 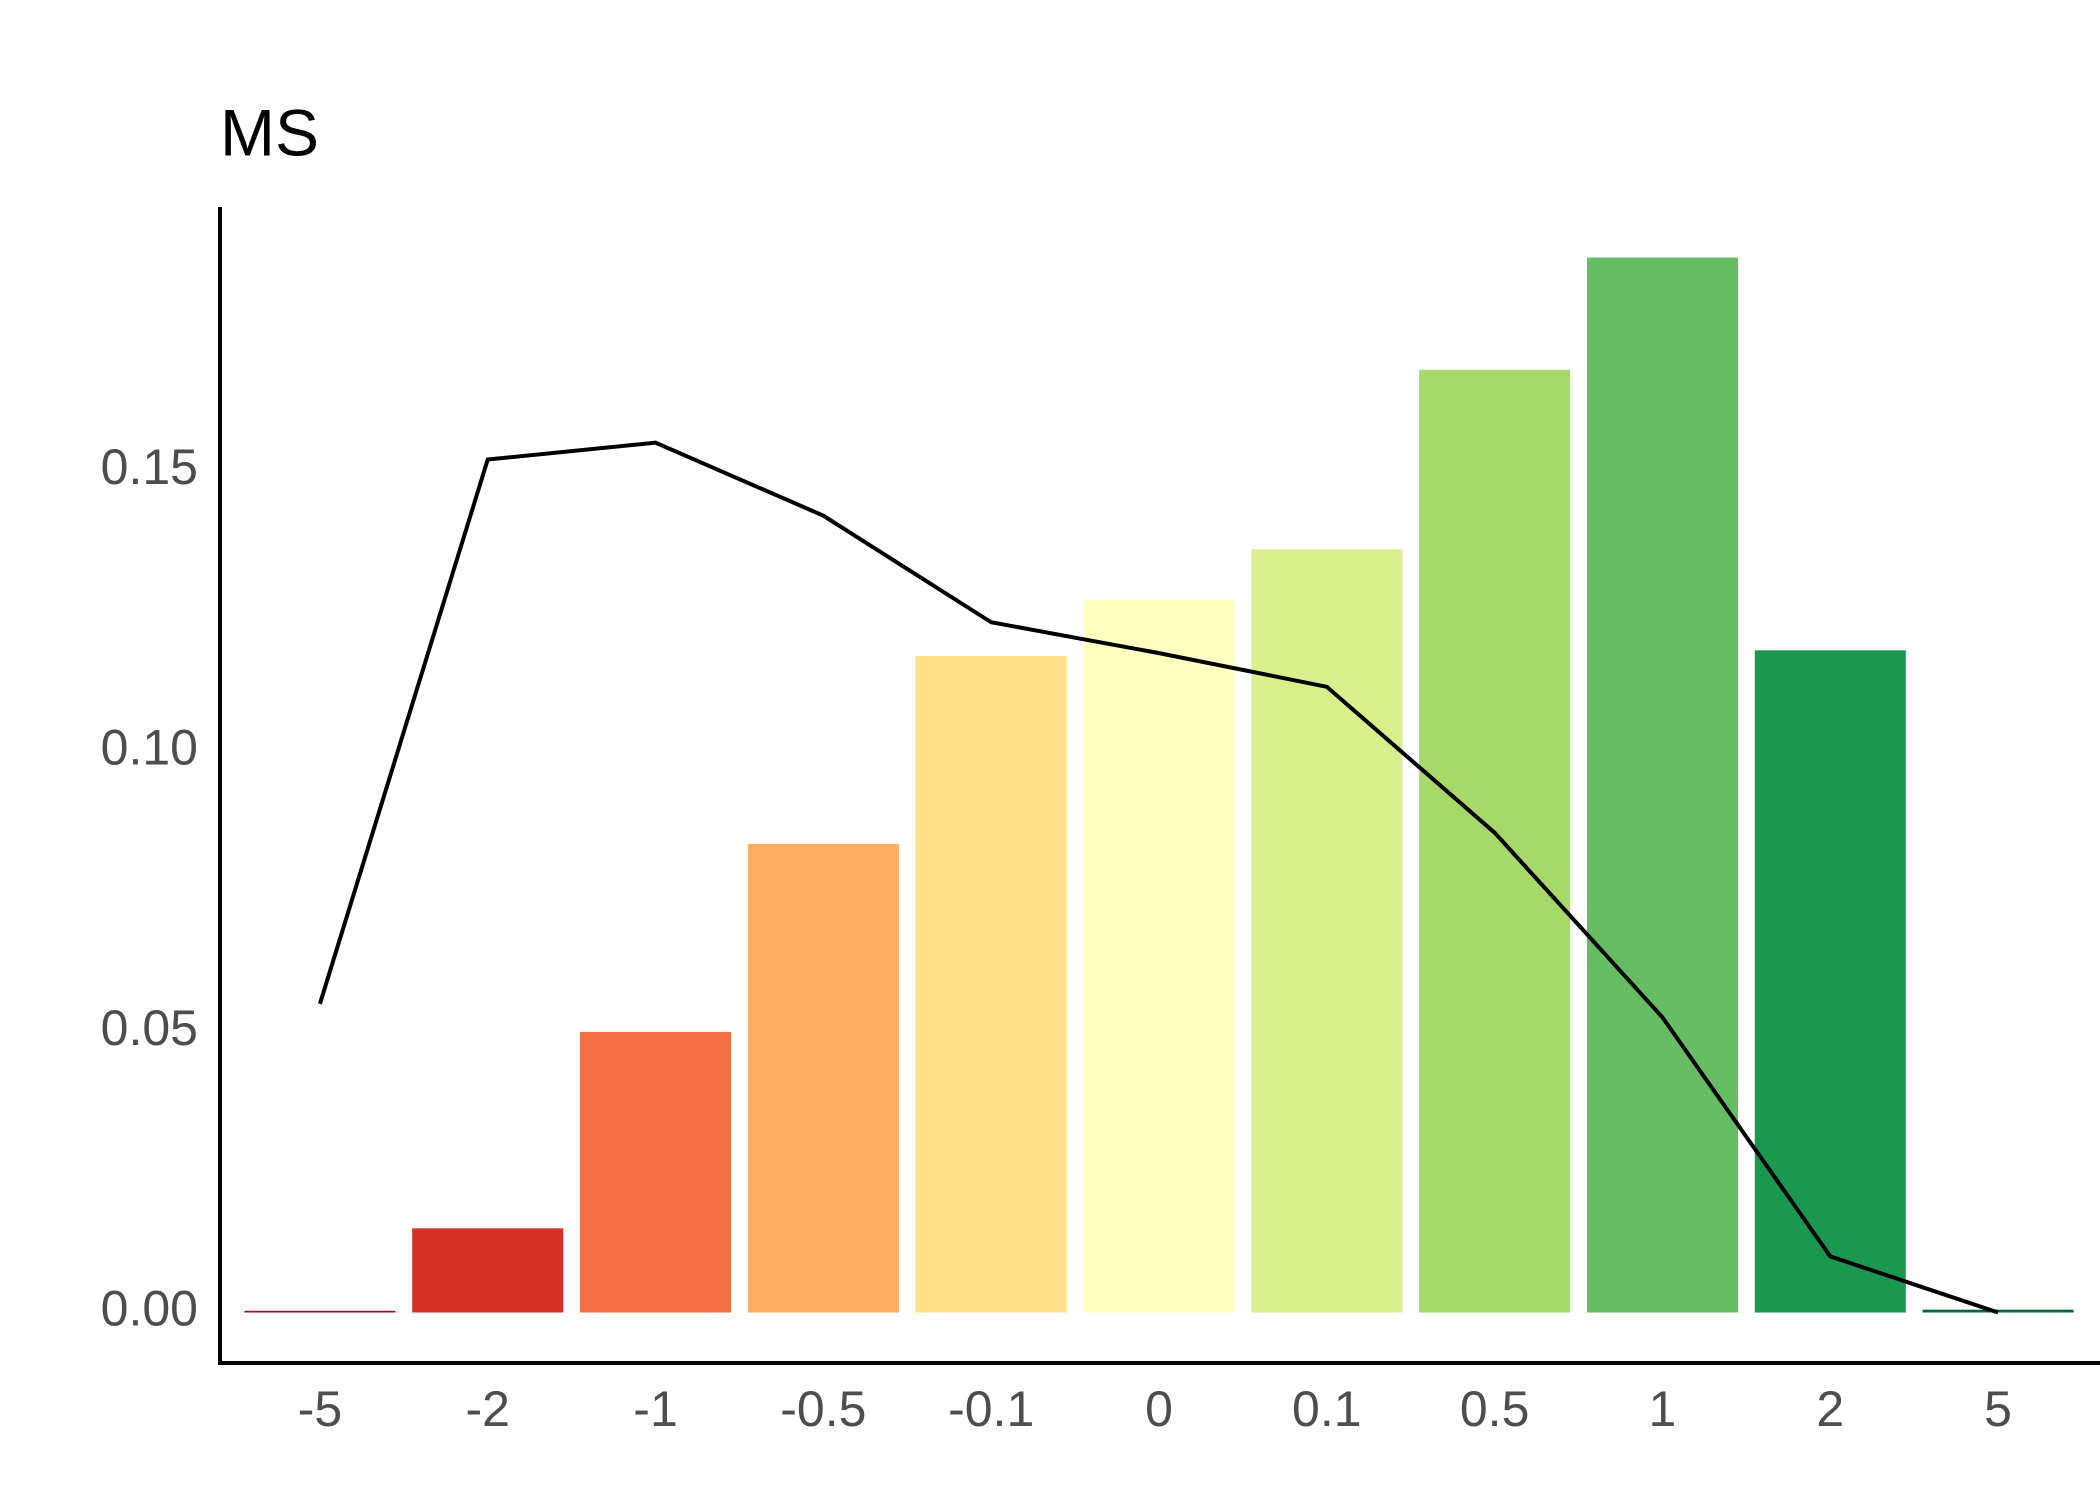 What do you see at coordinates (1663, 1409) in the screenshot?
I see `x-tick-label: 1` at bounding box center [1663, 1409].